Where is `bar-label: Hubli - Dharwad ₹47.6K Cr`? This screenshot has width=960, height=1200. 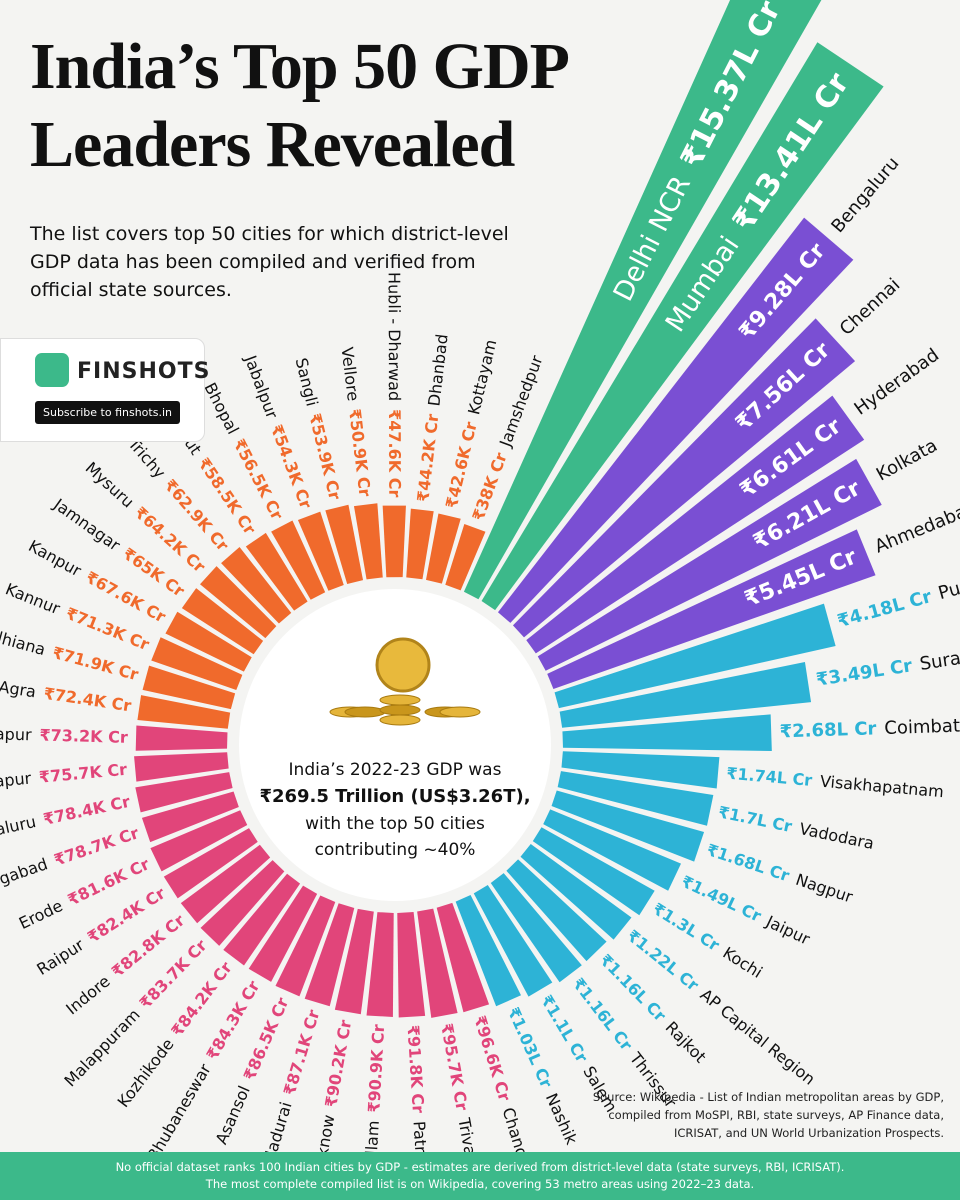 bar-label: Hubli - Dharwad ₹47.6K Cr is located at coordinates (395, 384).